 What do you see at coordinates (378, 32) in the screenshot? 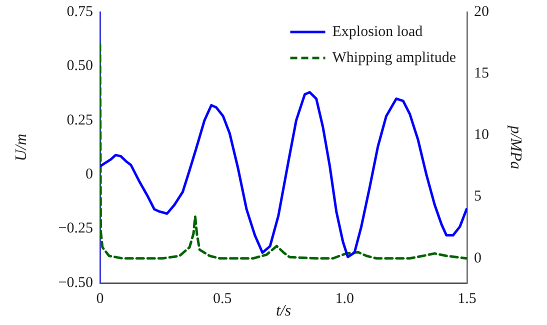
I see `legend-label: Explosion load` at bounding box center [378, 32].